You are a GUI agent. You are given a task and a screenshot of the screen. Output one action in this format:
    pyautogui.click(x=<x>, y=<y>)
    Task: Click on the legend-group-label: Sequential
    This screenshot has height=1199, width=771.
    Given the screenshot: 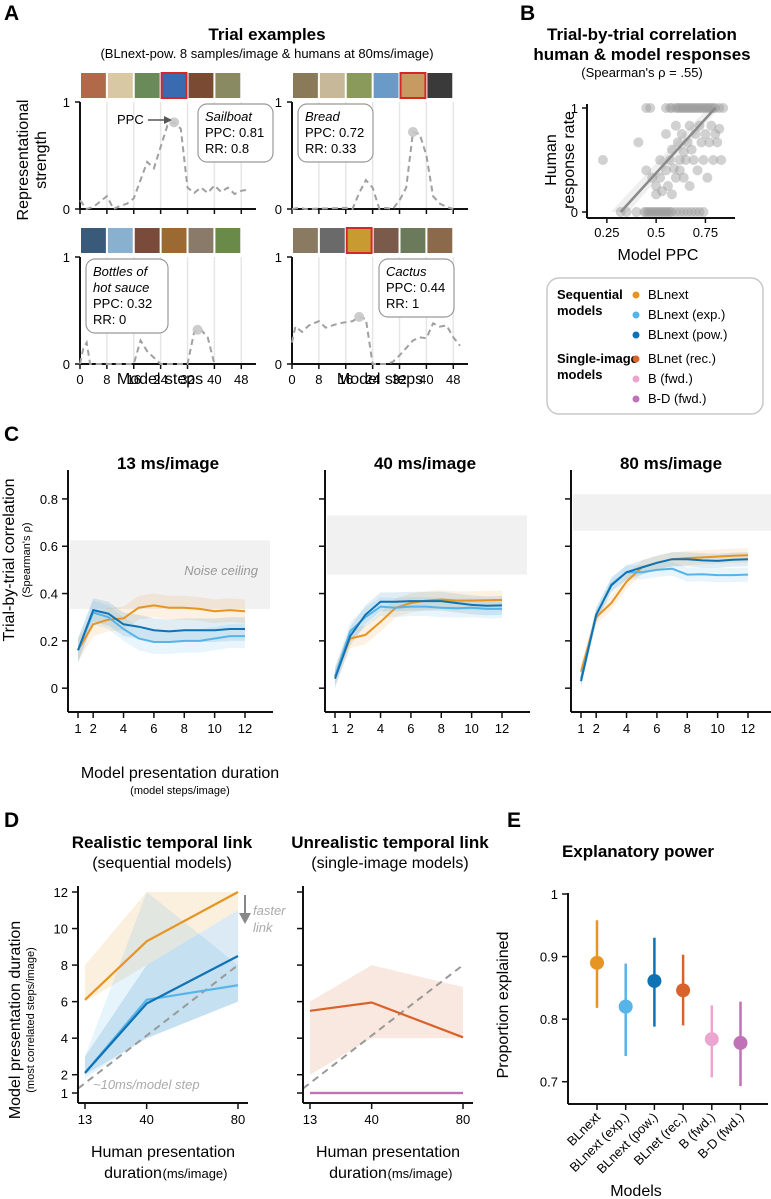 What is the action you would take?
    pyautogui.click(x=590, y=294)
    